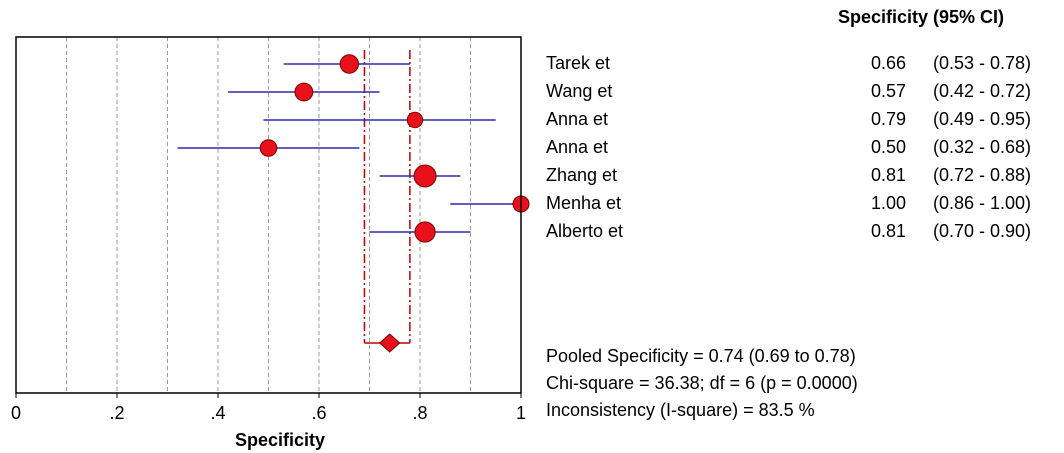 The image size is (1064, 453). What do you see at coordinates (584, 203) in the screenshot?
I see `study-name: Menha et` at bounding box center [584, 203].